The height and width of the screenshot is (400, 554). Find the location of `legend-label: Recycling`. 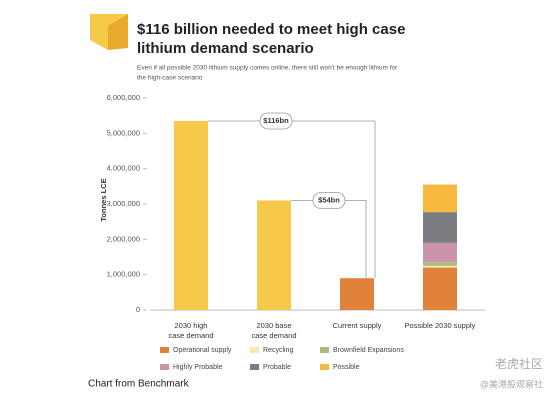

legend-label: Recycling is located at coordinates (278, 350).